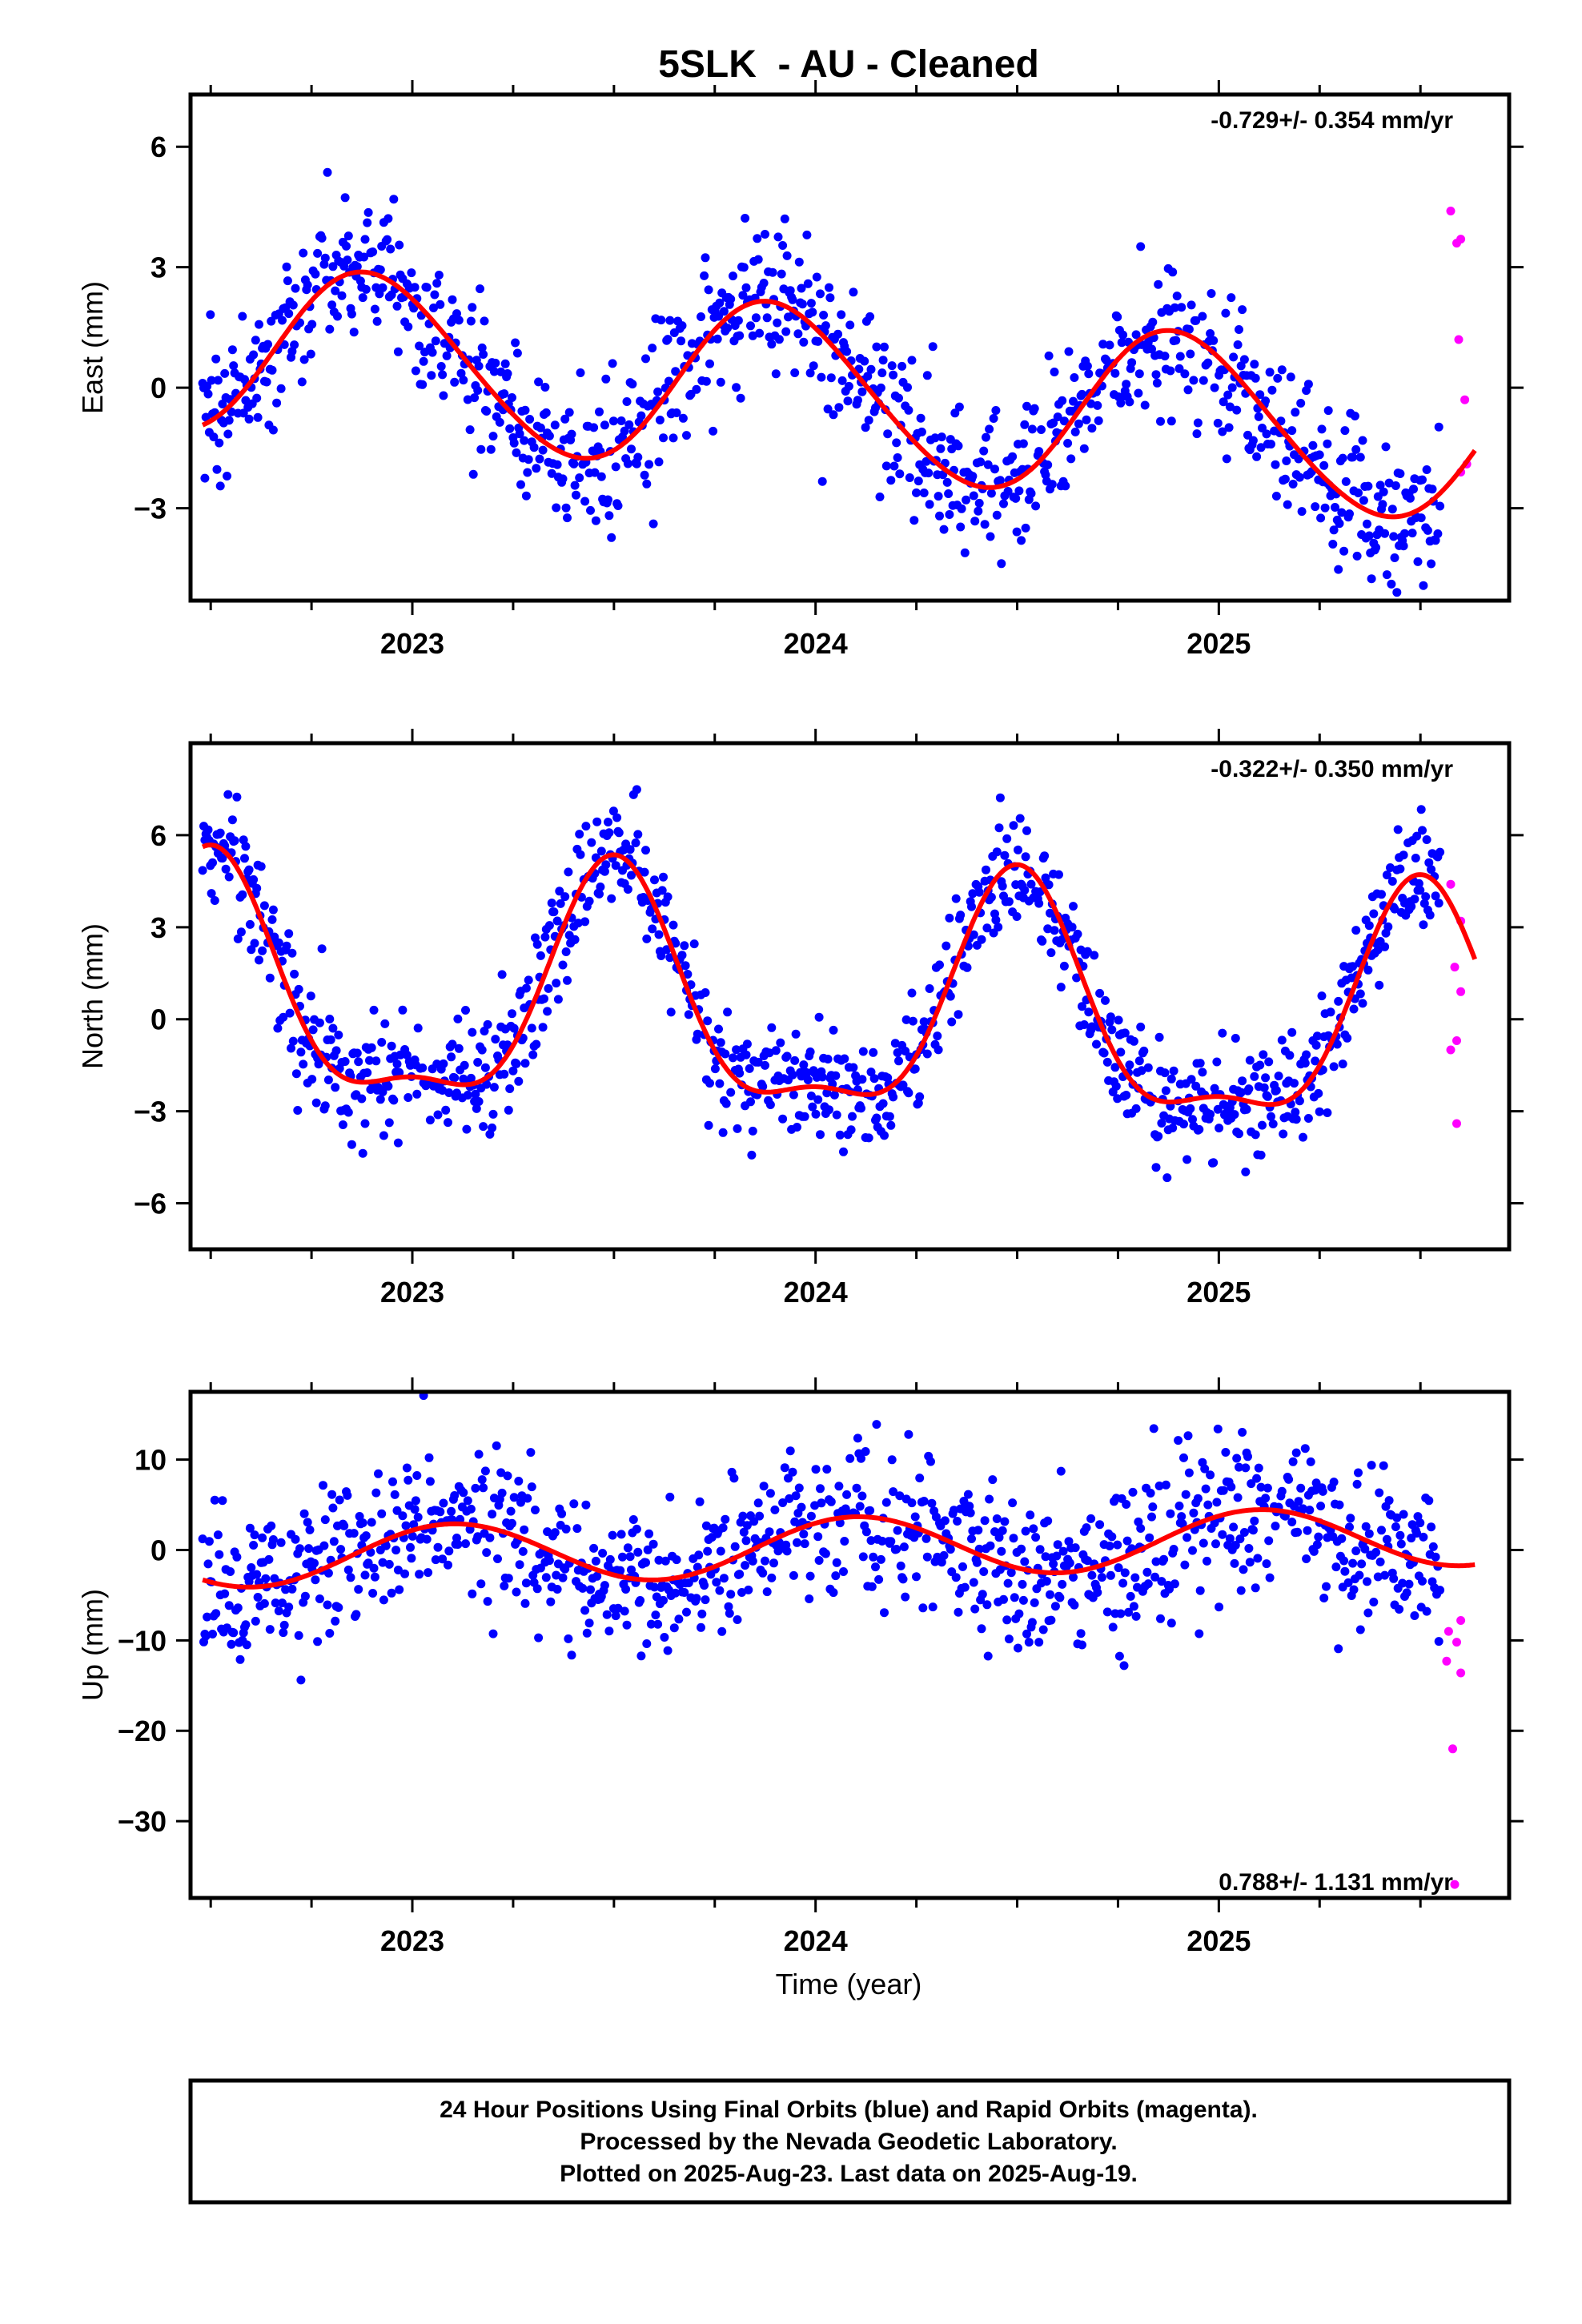 This screenshot has width=1582, height=2324. Describe the element at coordinates (151, 509) in the screenshot. I see `y-tick-label: −3` at that location.